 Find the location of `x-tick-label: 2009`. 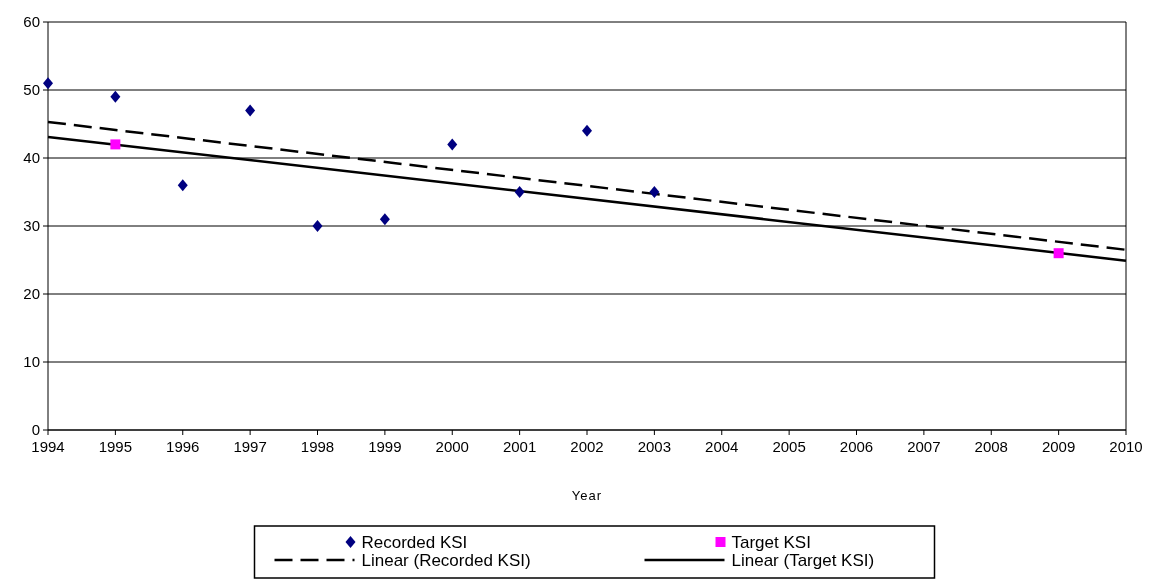

x-tick-label: 2009 is located at coordinates (1058, 446).